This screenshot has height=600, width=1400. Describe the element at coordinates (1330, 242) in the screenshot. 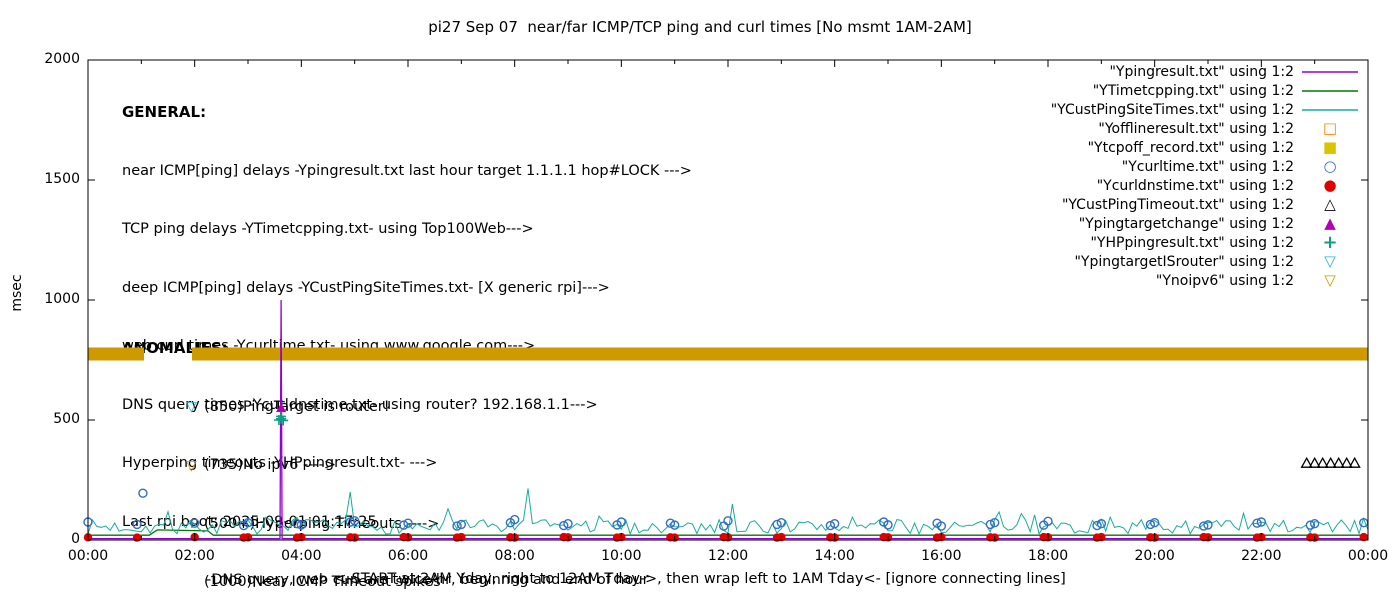

I see `legend-marker-sample: +` at that location.